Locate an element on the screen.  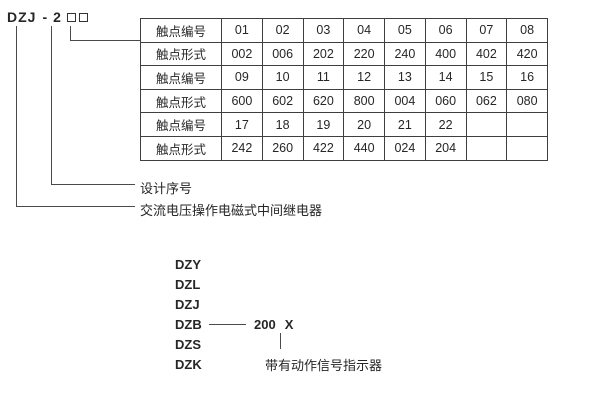
table-cell: 13 is located at coordinates (405, 77).